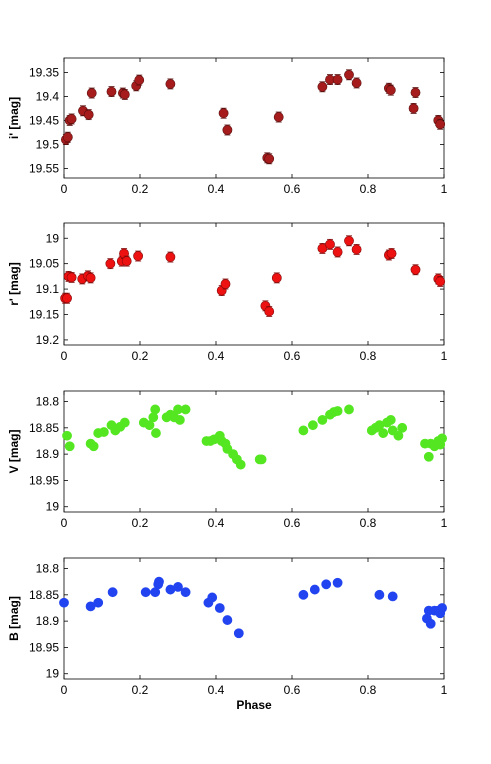 The image size is (491, 764). What do you see at coordinates (14, 451) in the screenshot?
I see `y-axis-label: V [mag]` at bounding box center [14, 451].